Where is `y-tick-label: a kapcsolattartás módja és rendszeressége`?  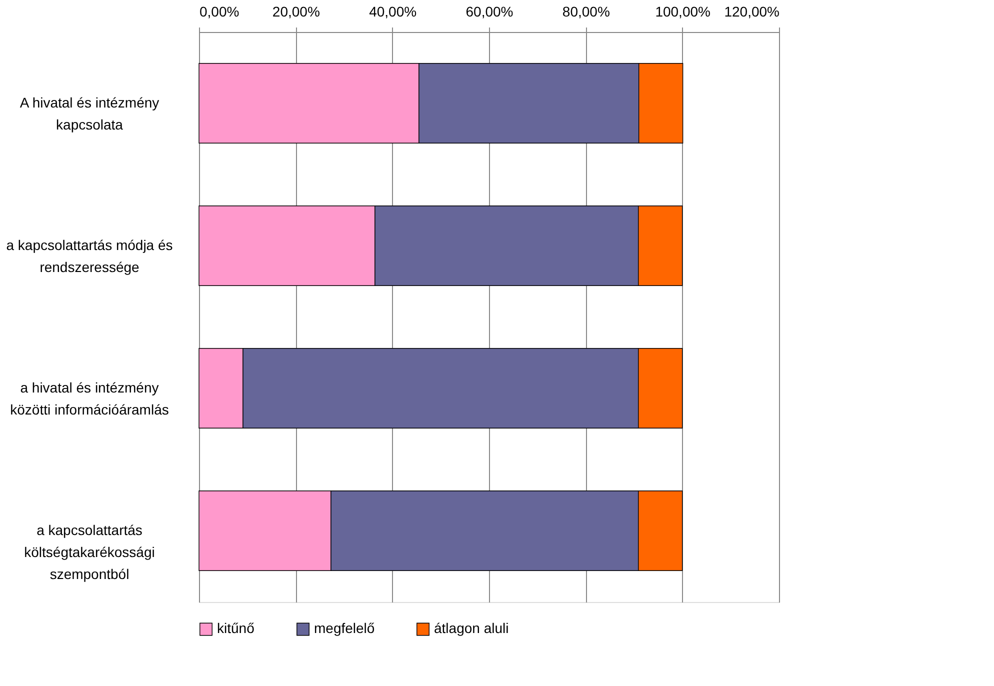 y-tick-label: a kapcsolattartás módja és rendszeressége is located at coordinates (89, 255).